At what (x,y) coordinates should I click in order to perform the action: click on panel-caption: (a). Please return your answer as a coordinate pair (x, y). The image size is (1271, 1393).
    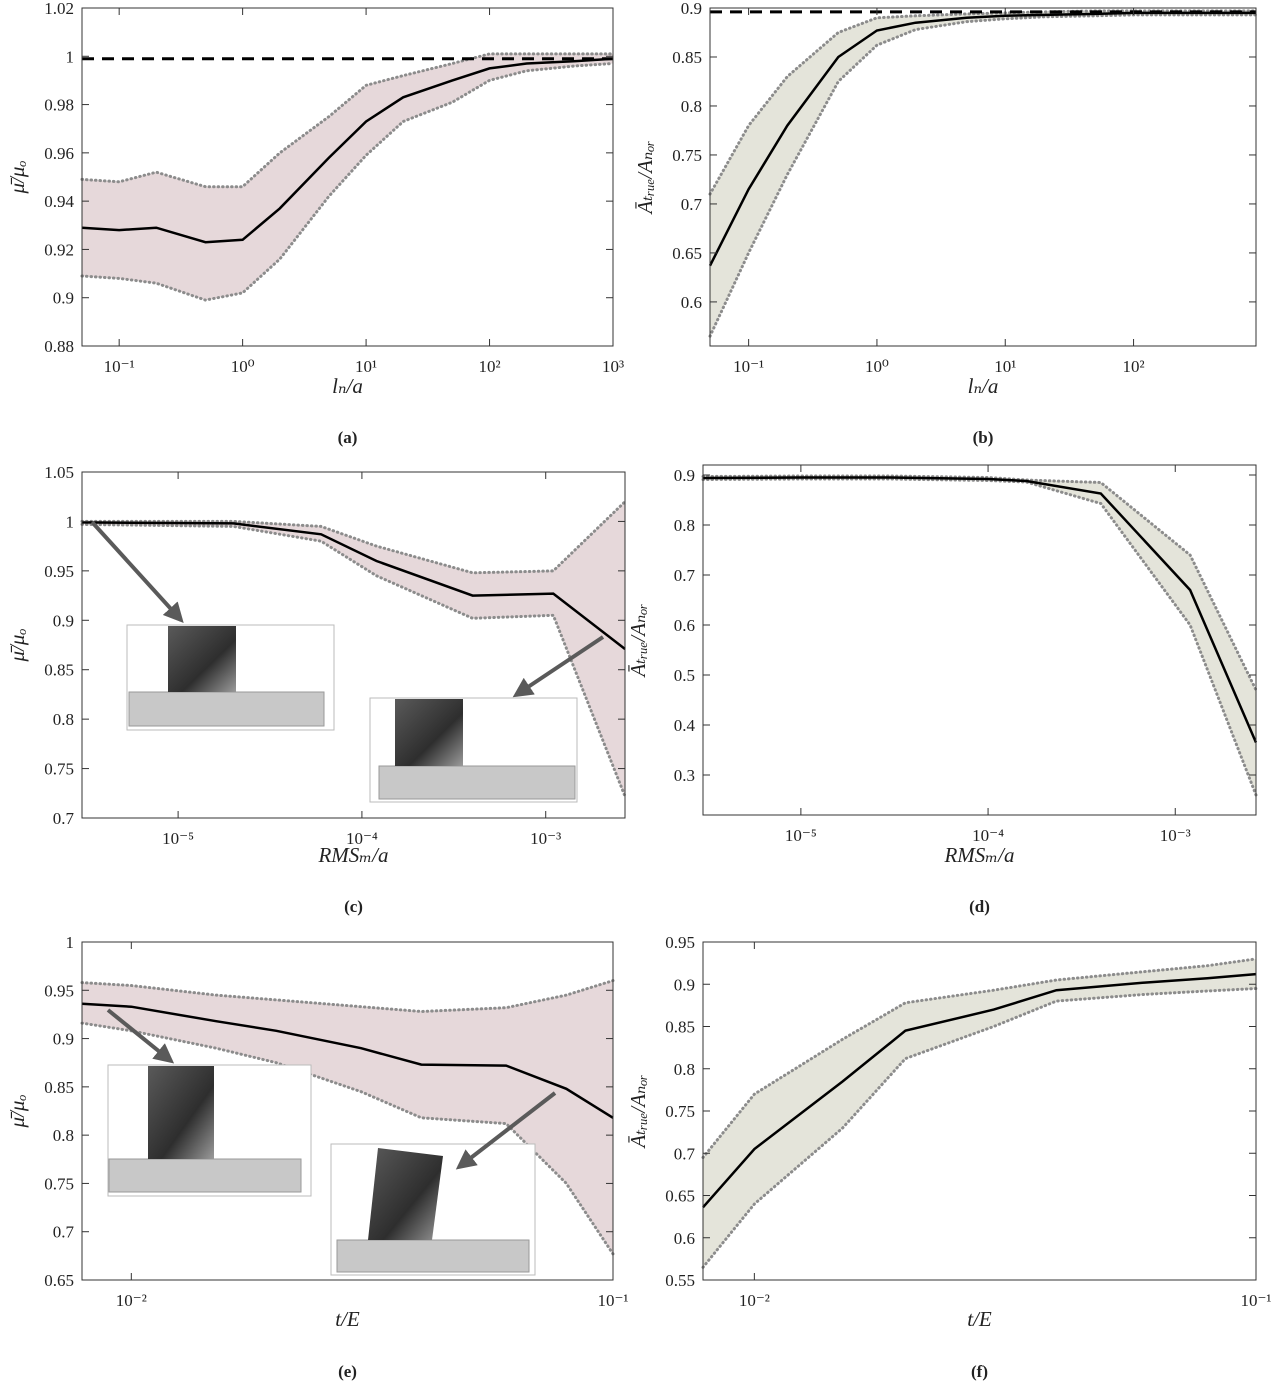
    Looking at the image, I should click on (348, 437).